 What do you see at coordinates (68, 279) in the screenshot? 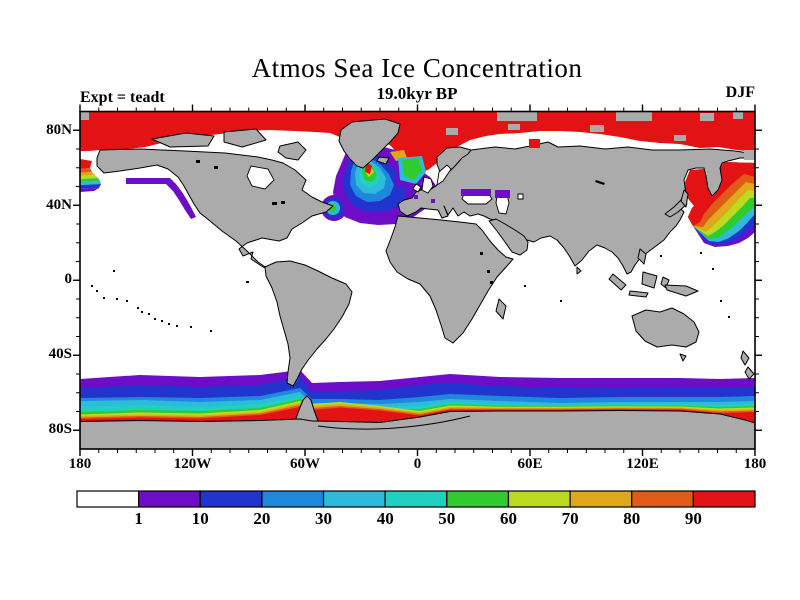
I see `lat-label-eq: 0` at bounding box center [68, 279].